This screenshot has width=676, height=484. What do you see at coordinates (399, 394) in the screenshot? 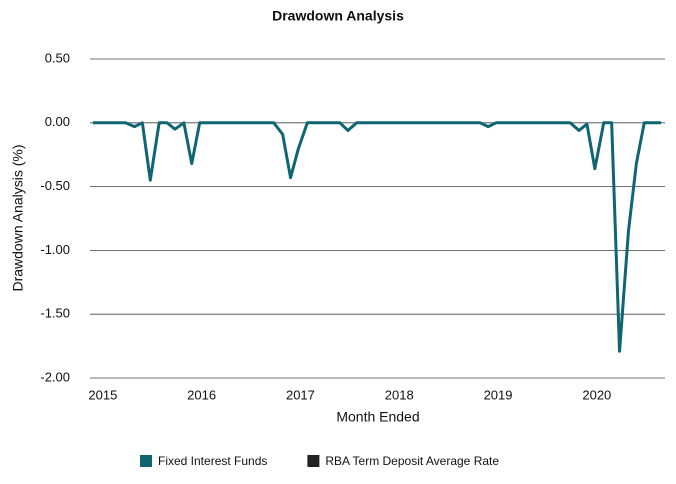
I see `x-tick-label: 2018` at bounding box center [399, 394].